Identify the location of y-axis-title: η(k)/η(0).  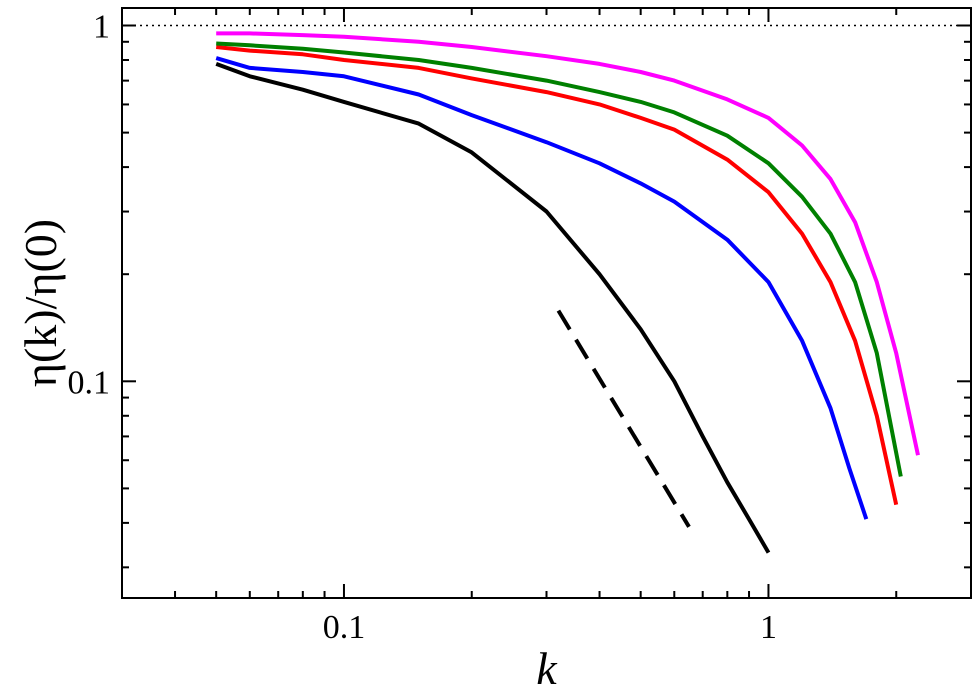
(40, 303).